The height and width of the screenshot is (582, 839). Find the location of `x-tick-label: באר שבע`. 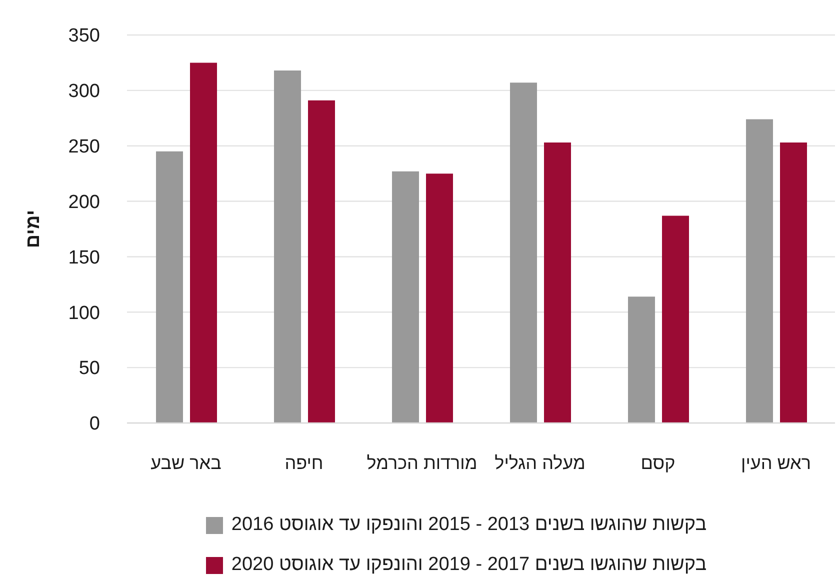

x-tick-label: באר שבע is located at coordinates (186, 462).